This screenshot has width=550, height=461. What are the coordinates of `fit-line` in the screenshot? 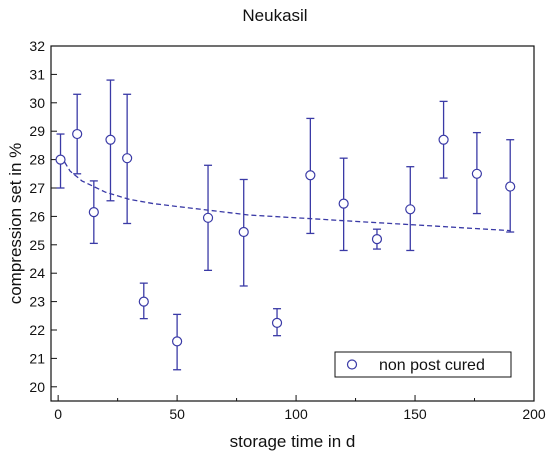 It's located at (285, 193).